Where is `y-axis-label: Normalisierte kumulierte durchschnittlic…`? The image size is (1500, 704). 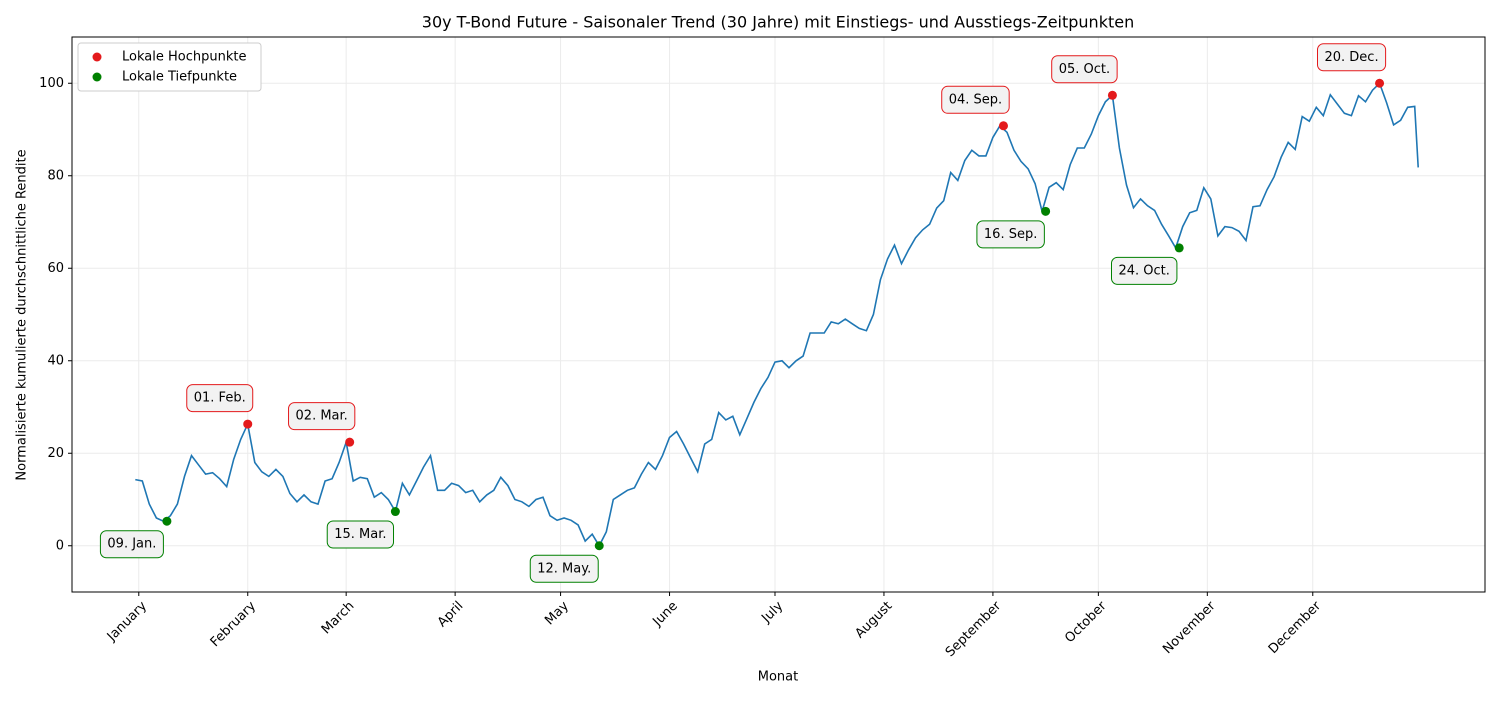
y-axis-label: Normalisierte kumulierte durchschnittlic… is located at coordinates (22, 314).